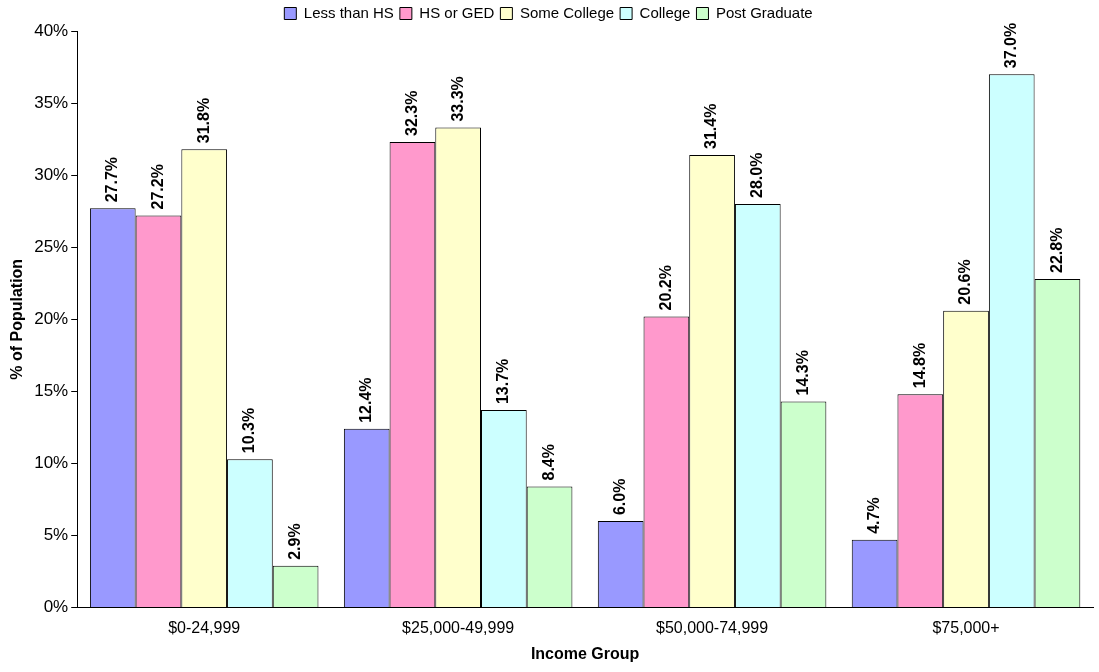 This screenshot has height=672, width=1099. Describe the element at coordinates (457, 12) in the screenshot. I see `legend-label: HS or GED` at that location.